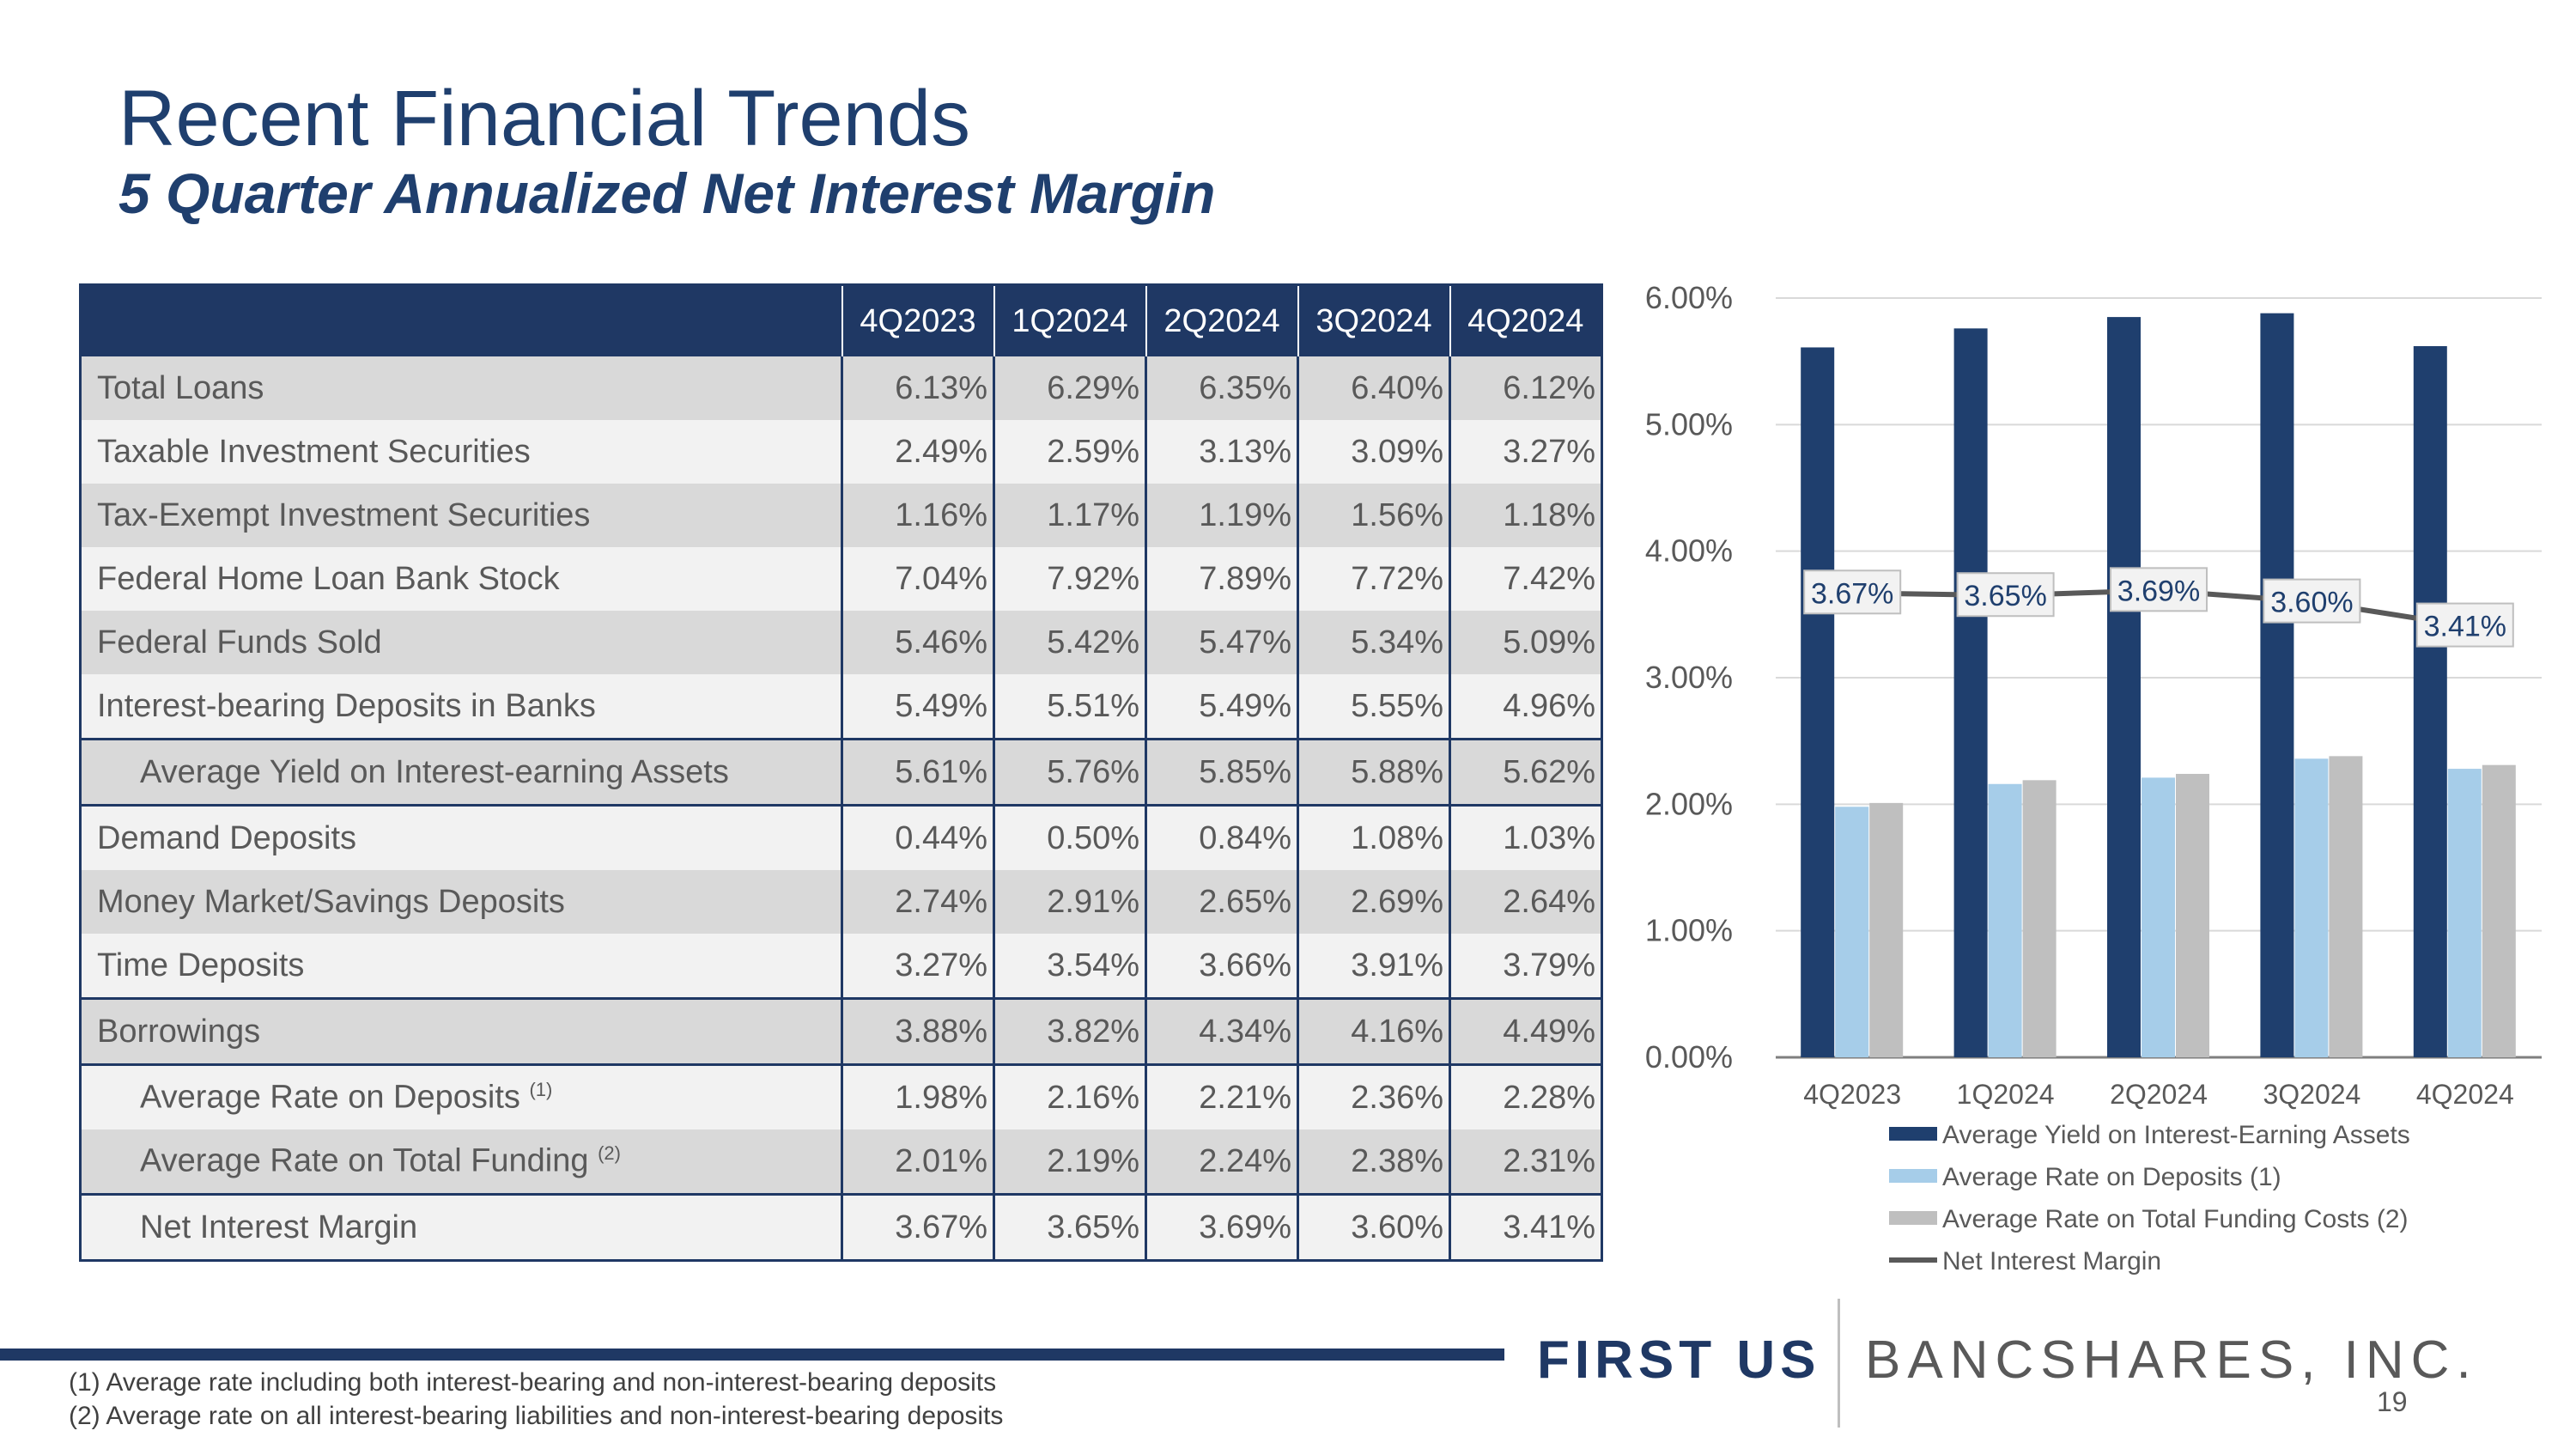 Image resolution: width=2576 pixels, height=1449 pixels. Describe the element at coordinates (365, 1160) in the screenshot. I see `row-label-text: Average Rate on Total Funding` at that location.